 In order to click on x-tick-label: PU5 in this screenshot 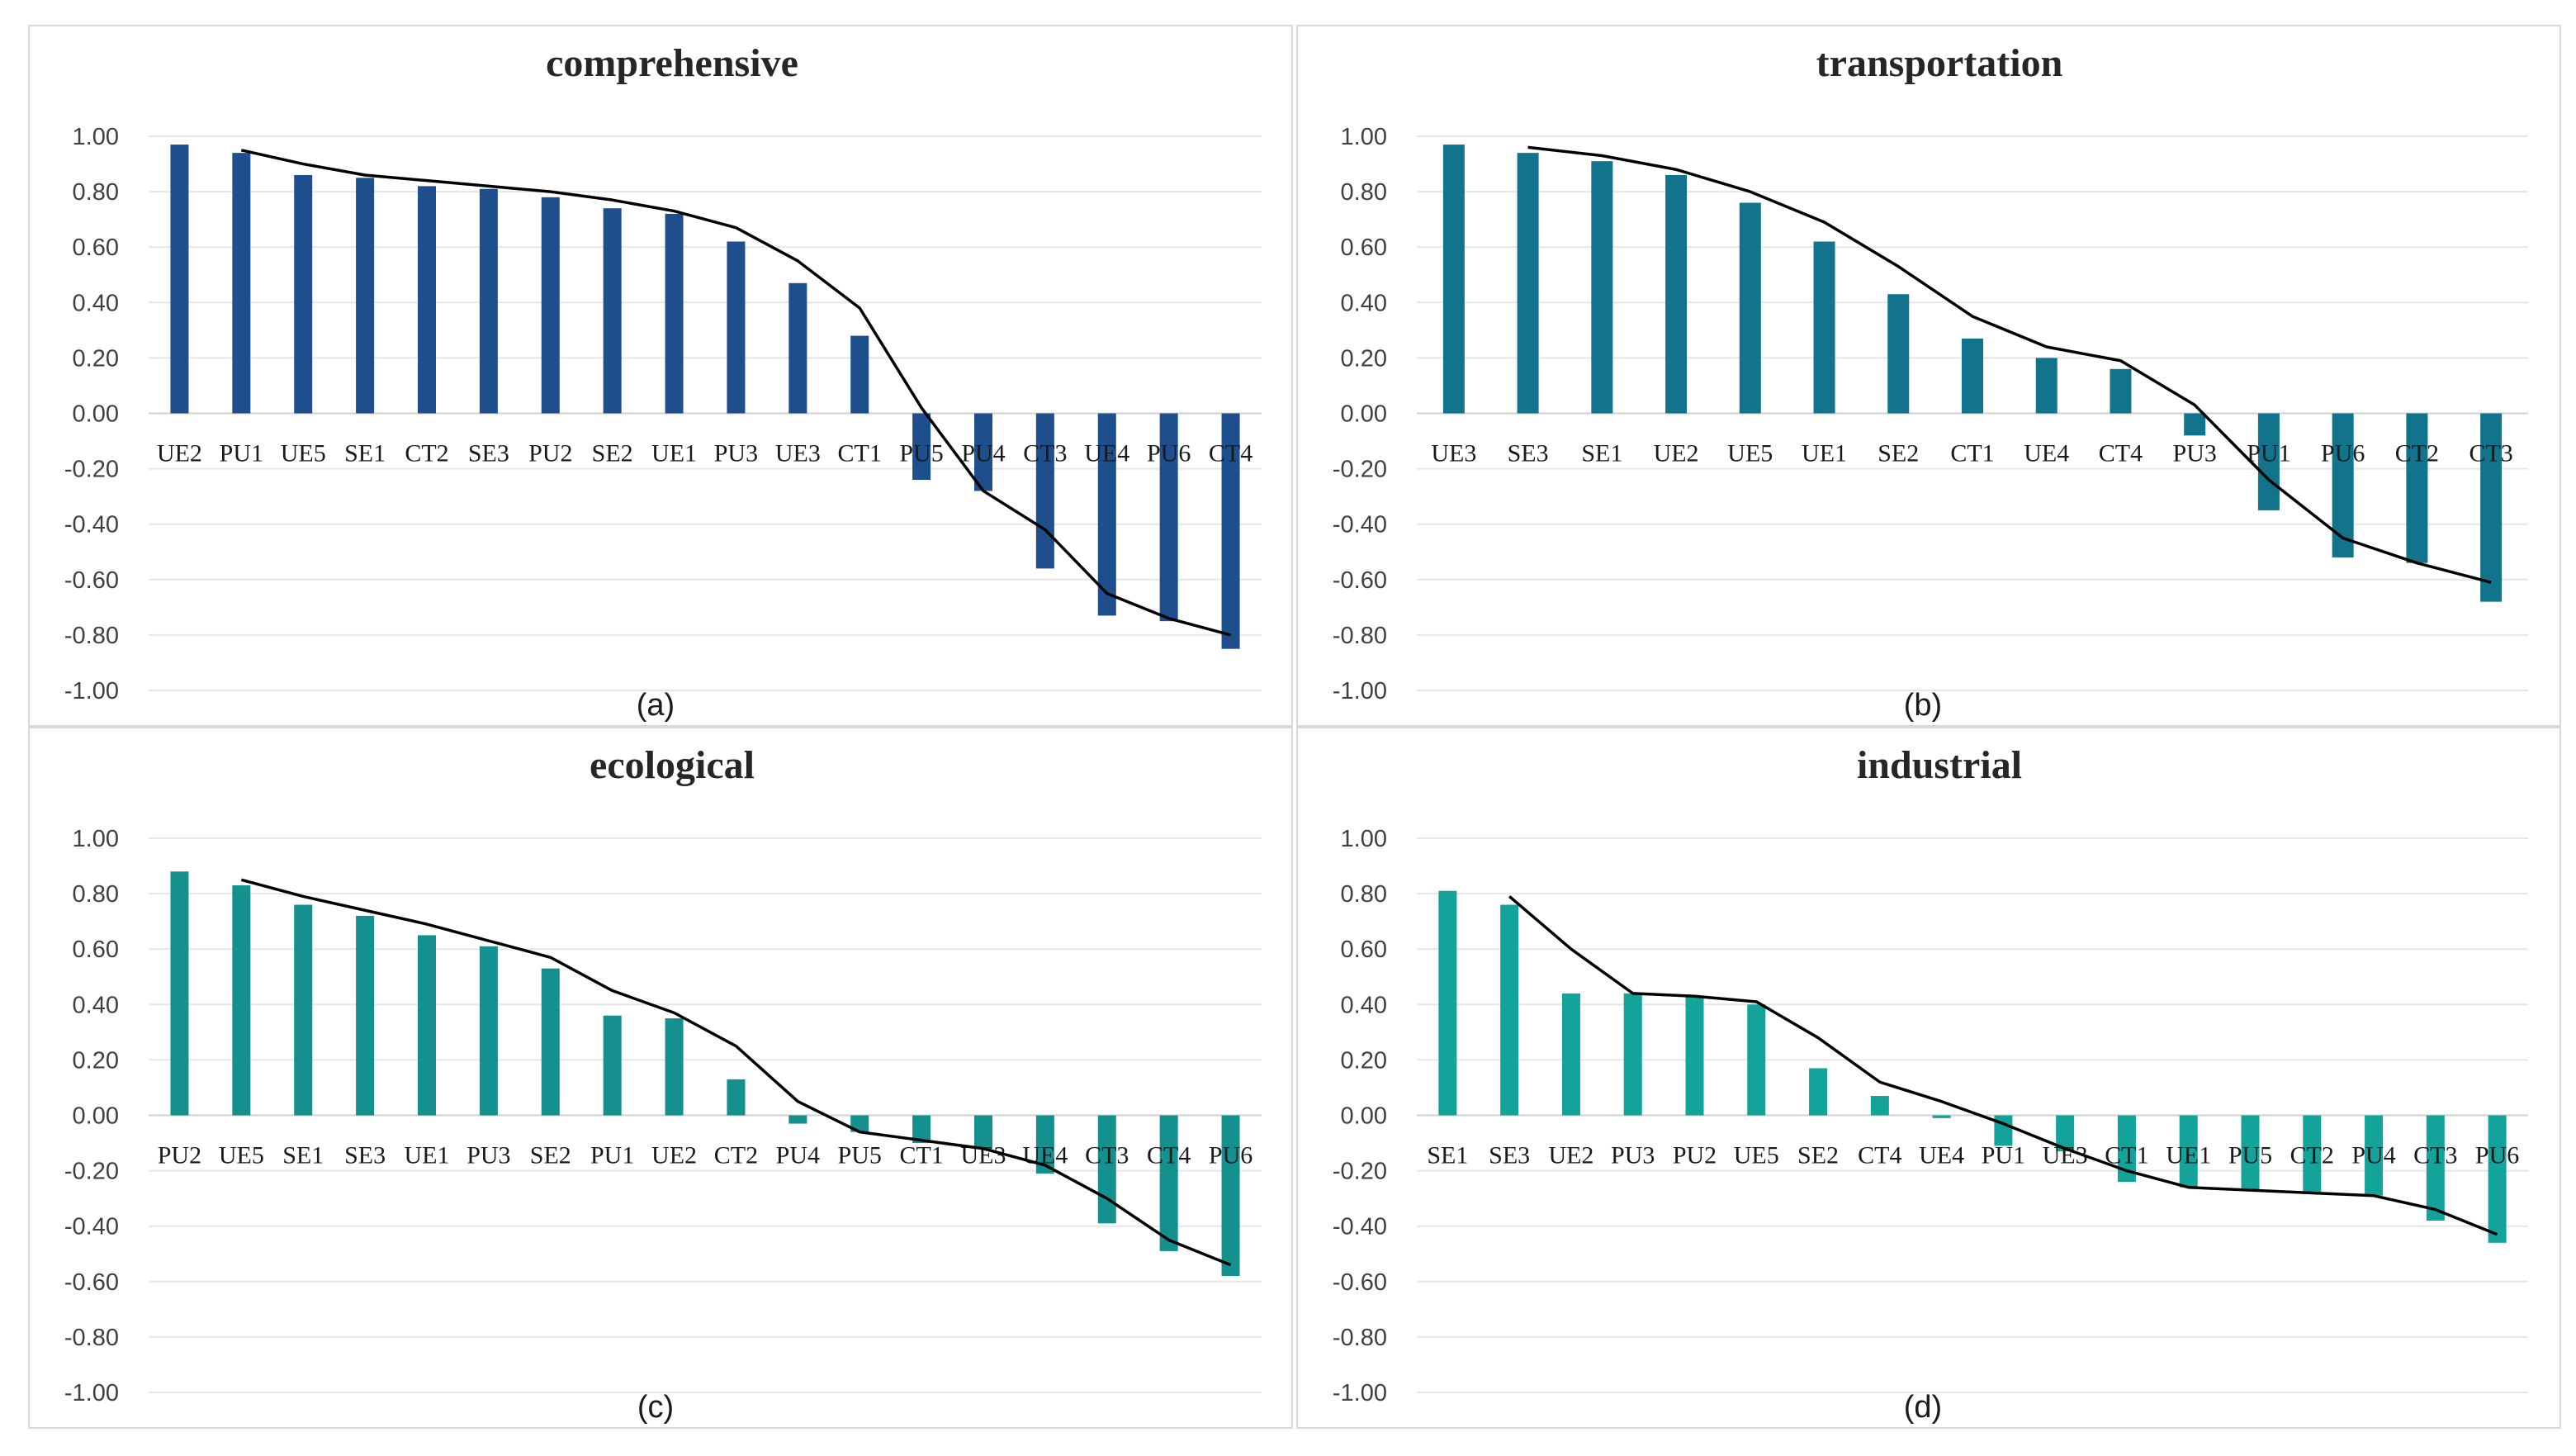, I will do `click(860, 1155)`.